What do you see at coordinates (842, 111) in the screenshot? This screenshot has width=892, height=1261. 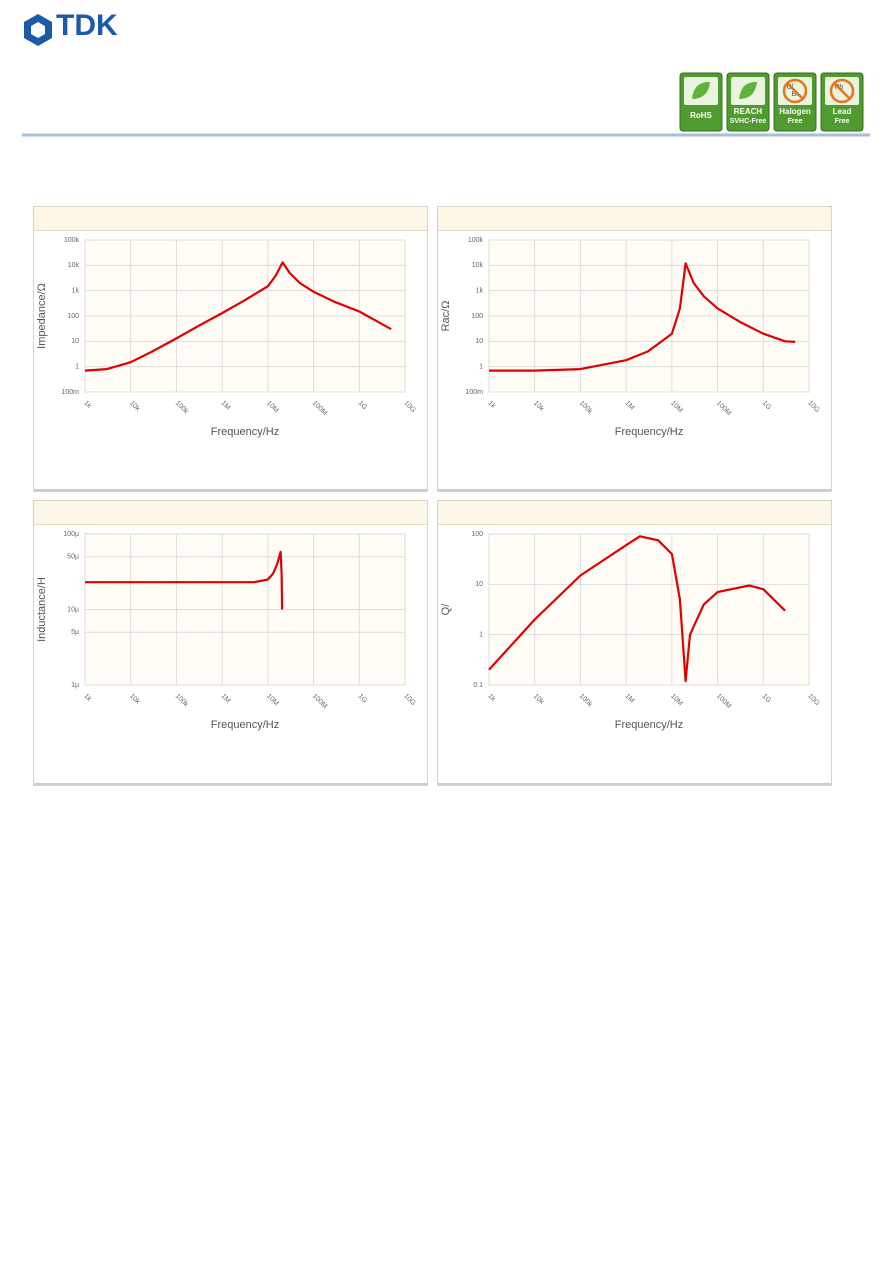 I see `badge-text: Lead` at bounding box center [842, 111].